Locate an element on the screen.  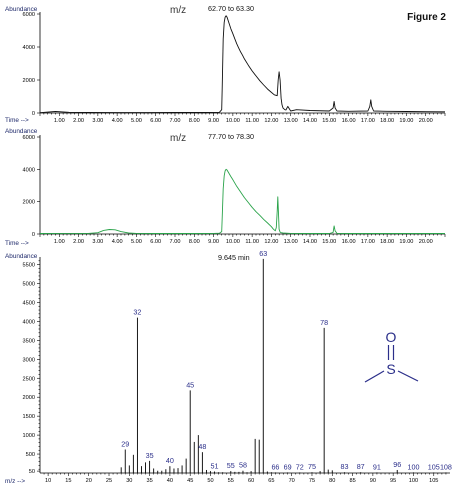
spectrum-peak-label: 100 is located at coordinates (413, 466).